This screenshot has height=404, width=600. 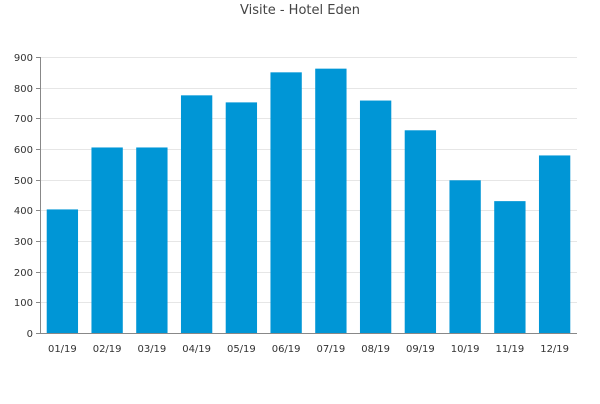 What do you see at coordinates (23, 196) in the screenshot?
I see `y-tick-labels: 0 100 200 300 400 500 600 700 800 900` at bounding box center [23, 196].